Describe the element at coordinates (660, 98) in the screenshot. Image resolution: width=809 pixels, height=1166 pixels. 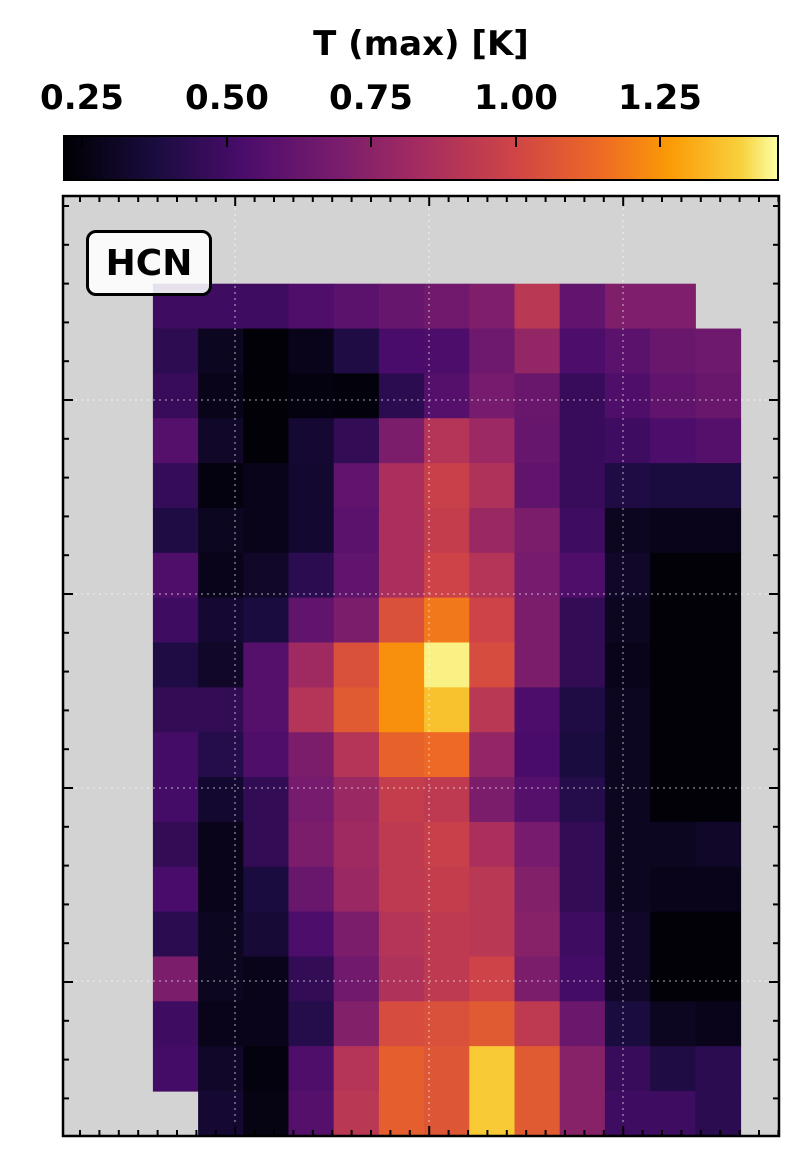
I see `colorbar-tick-label: 1.25` at that location.